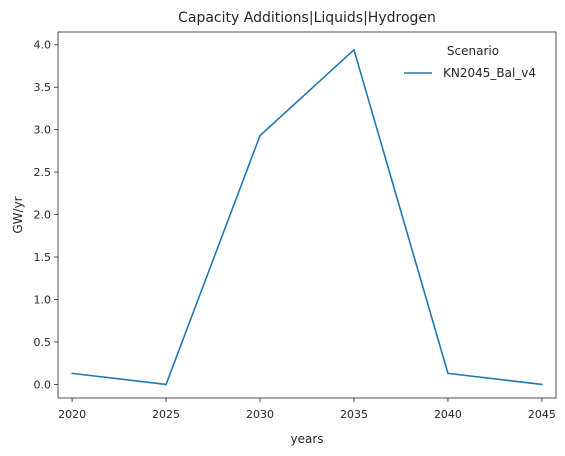  Describe the element at coordinates (307, 18) in the screenshot. I see `chart-title: Capacity Additions|Liquids|Hydrogen` at that location.